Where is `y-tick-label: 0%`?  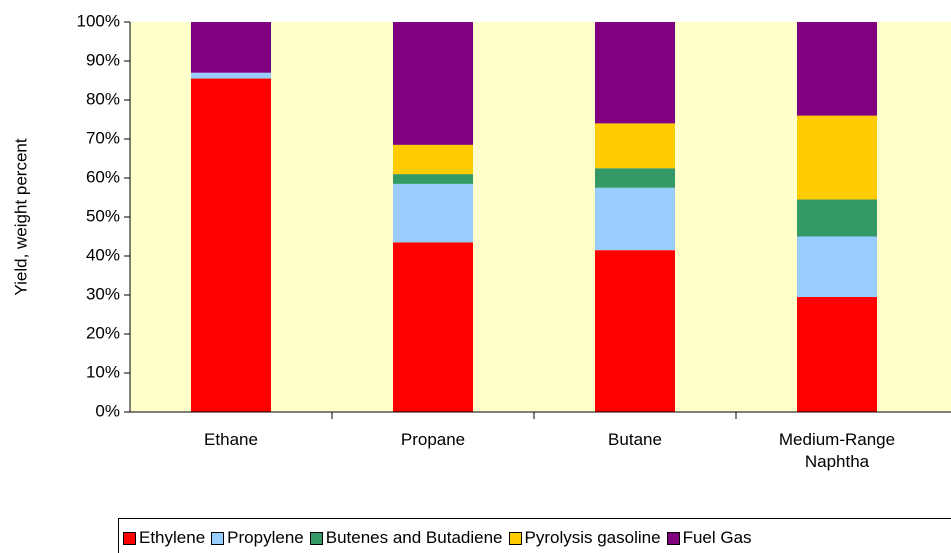
y-tick-label: 0% is located at coordinates (107, 410).